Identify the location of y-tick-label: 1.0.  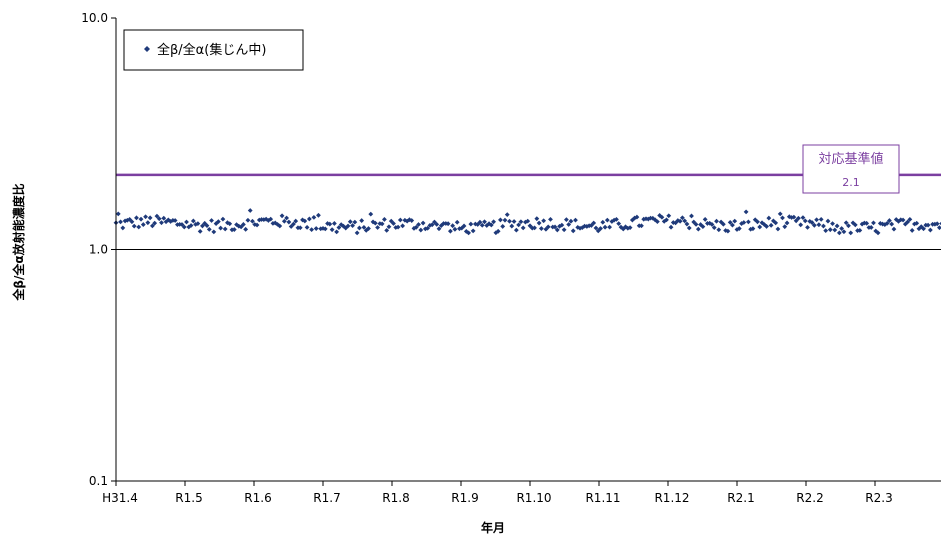
(98, 250).